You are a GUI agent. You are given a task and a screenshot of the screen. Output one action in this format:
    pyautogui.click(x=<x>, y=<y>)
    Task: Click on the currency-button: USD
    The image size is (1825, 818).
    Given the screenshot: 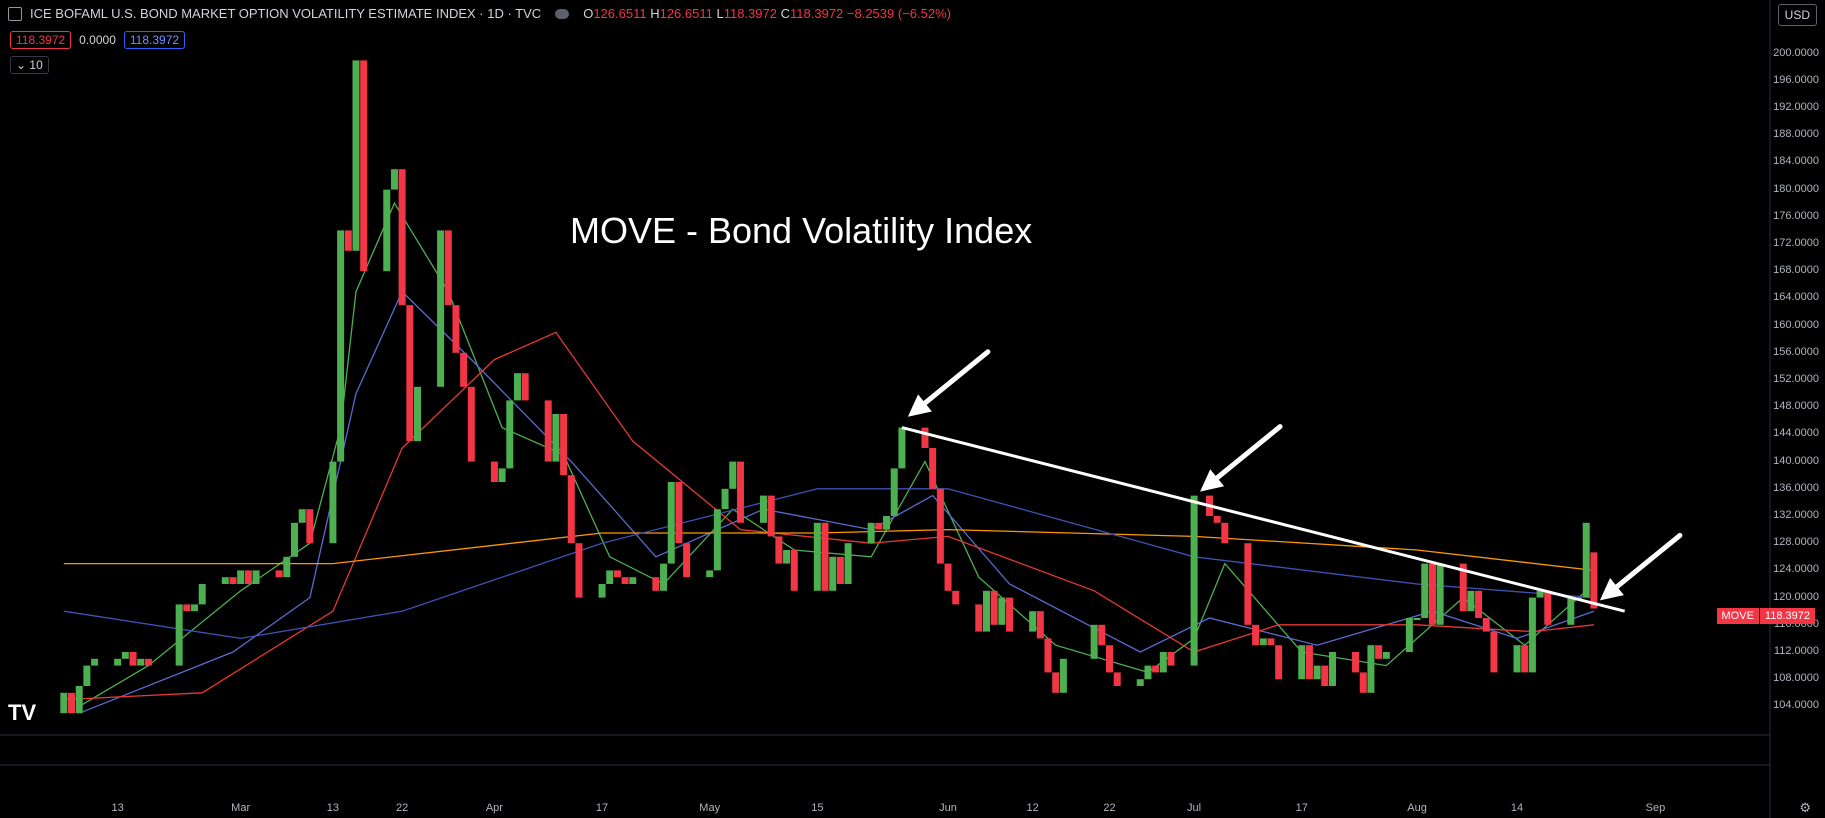 What is the action you would take?
    pyautogui.click(x=1797, y=15)
    